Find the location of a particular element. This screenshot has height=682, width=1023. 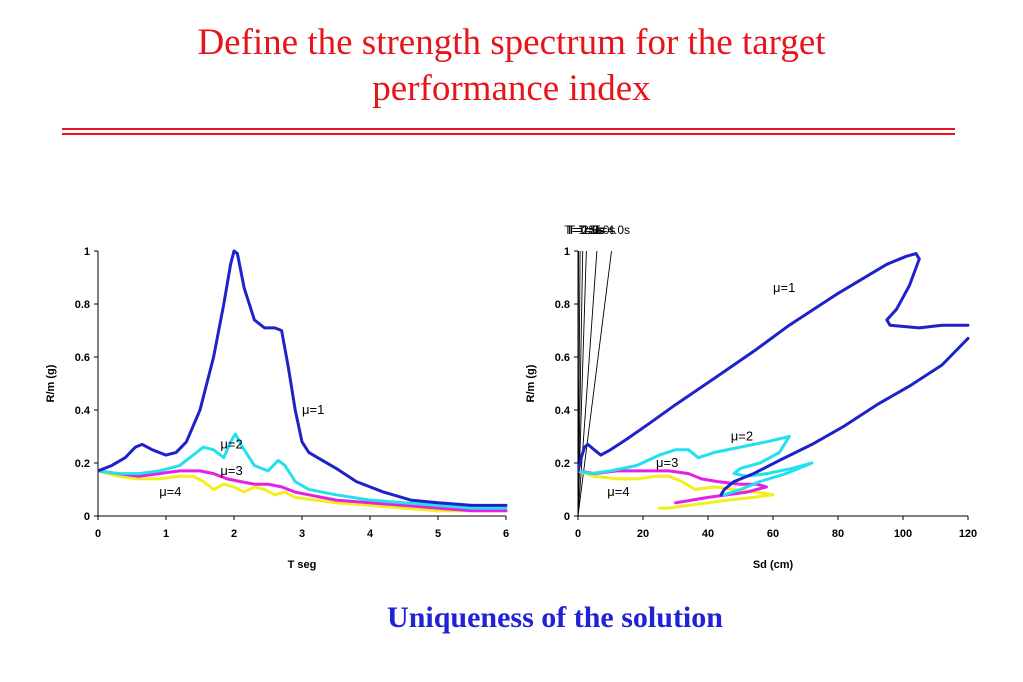

period-line-label: T=4.0s is located at coordinates (611, 230).